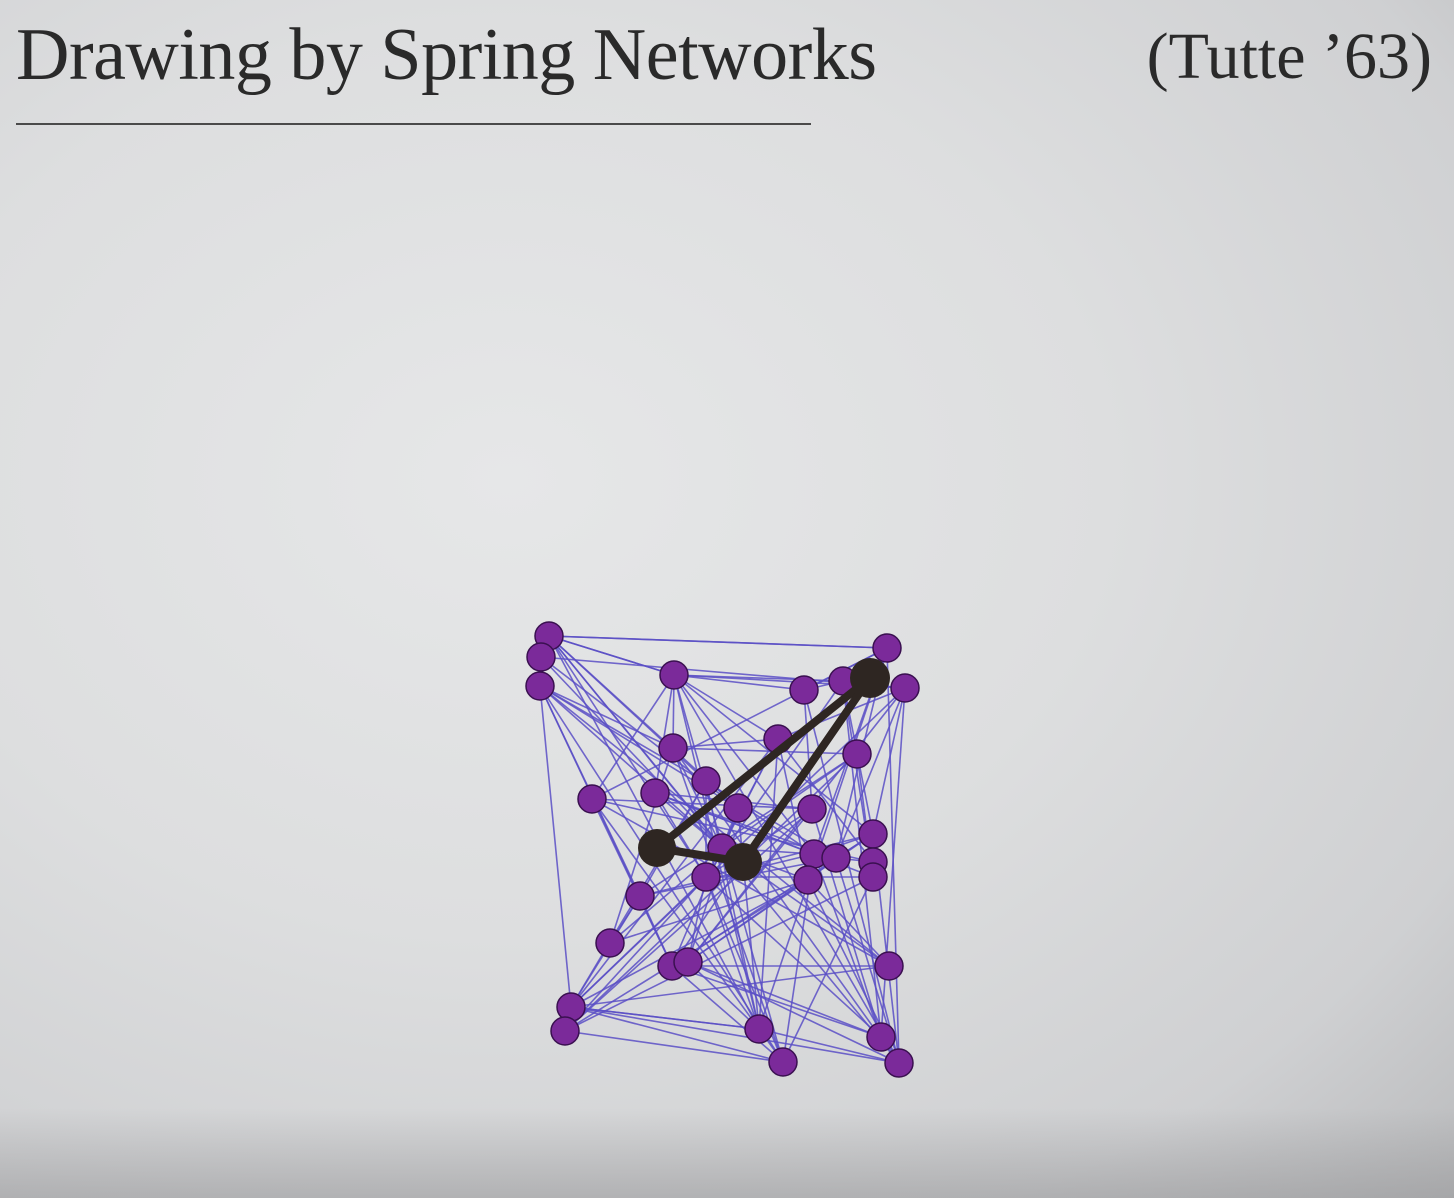 This screenshot has height=1198, width=1454. What do you see at coordinates (413, 124) in the screenshot?
I see `title-underline` at bounding box center [413, 124].